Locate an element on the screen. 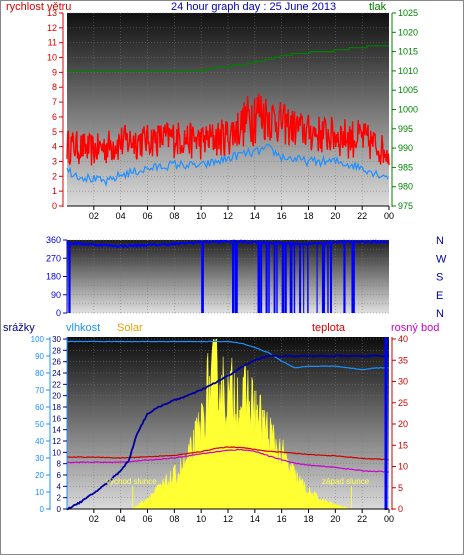 The width and height of the screenshot is (464, 555). wind-tick-label: 3 is located at coordinates (54, 161).